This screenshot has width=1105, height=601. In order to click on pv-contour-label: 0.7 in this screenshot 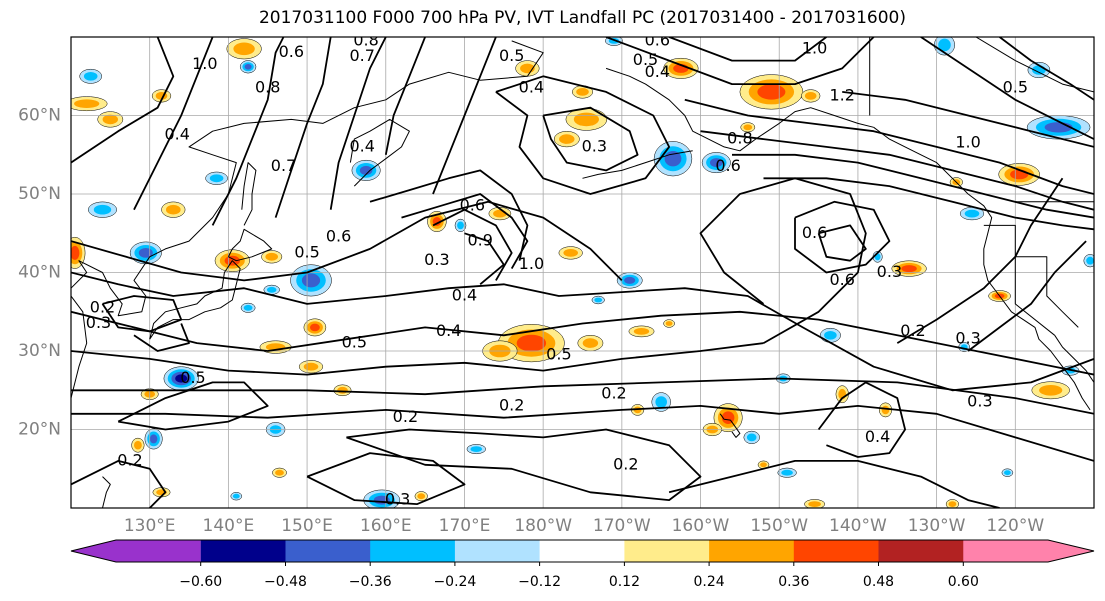, I will do `click(283, 165)`.